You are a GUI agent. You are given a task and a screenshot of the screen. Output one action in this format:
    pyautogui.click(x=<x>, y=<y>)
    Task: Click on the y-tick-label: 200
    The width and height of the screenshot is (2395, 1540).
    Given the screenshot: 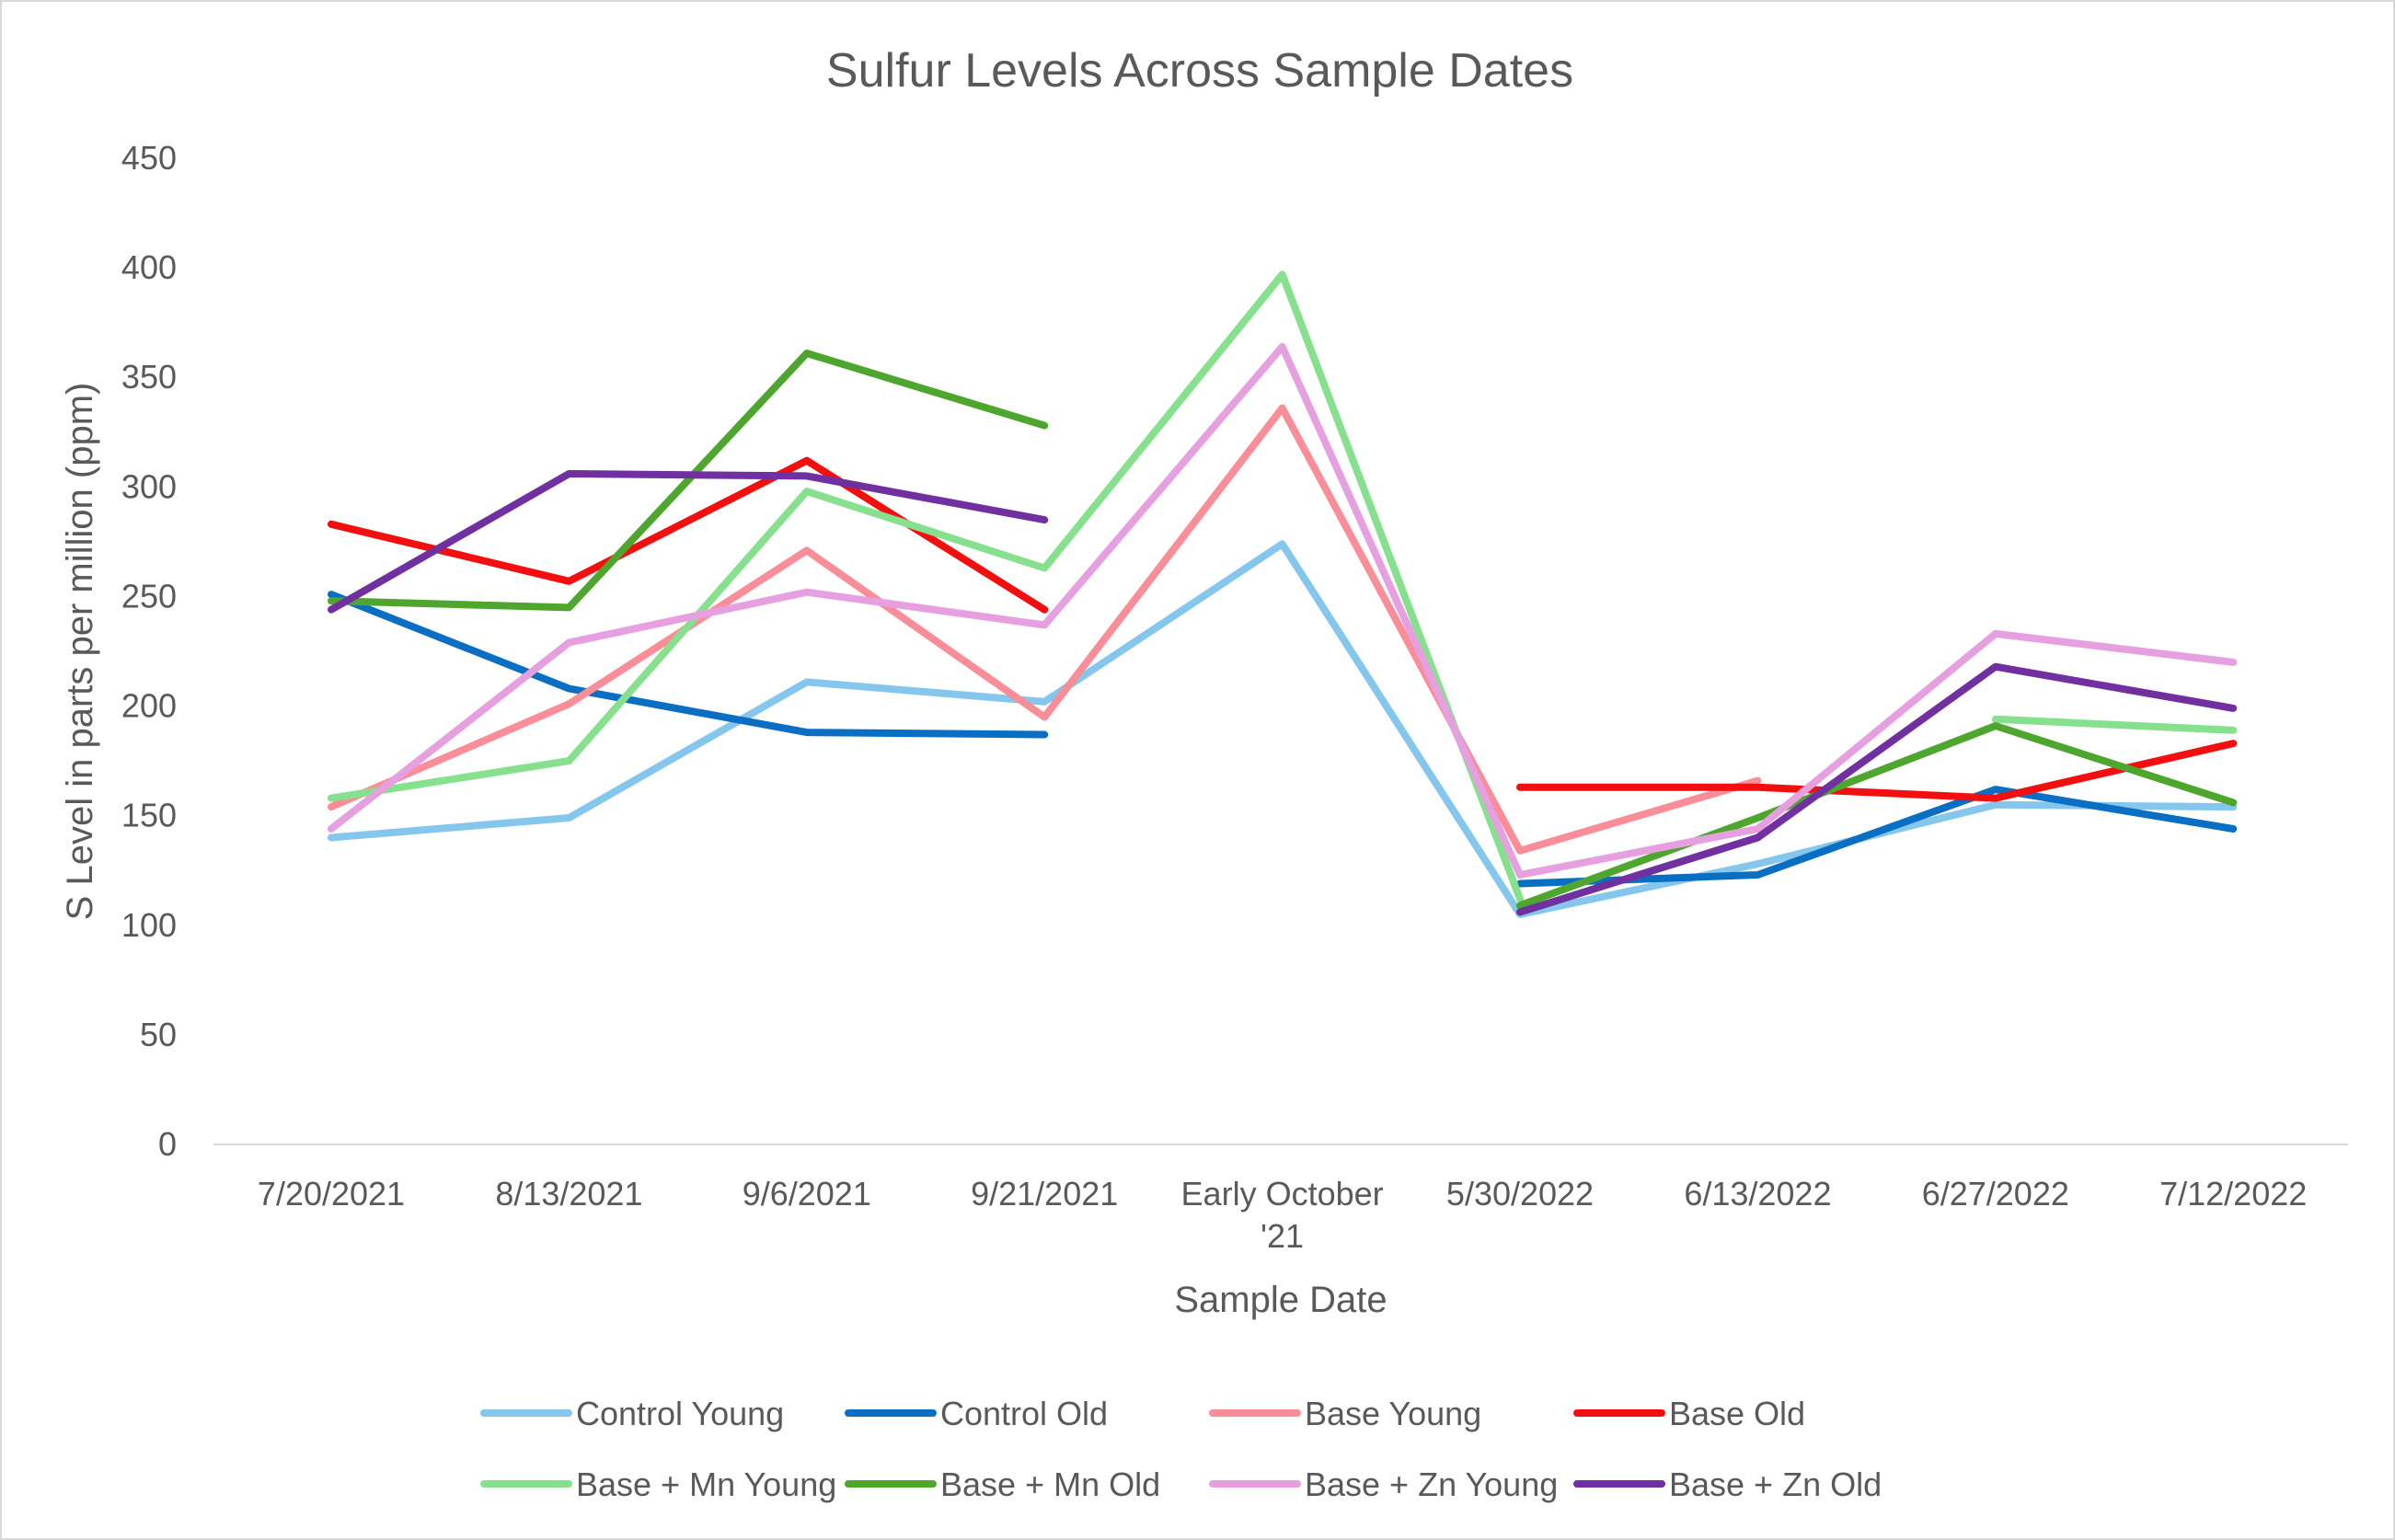 What is the action you would take?
    pyautogui.click(x=149, y=706)
    